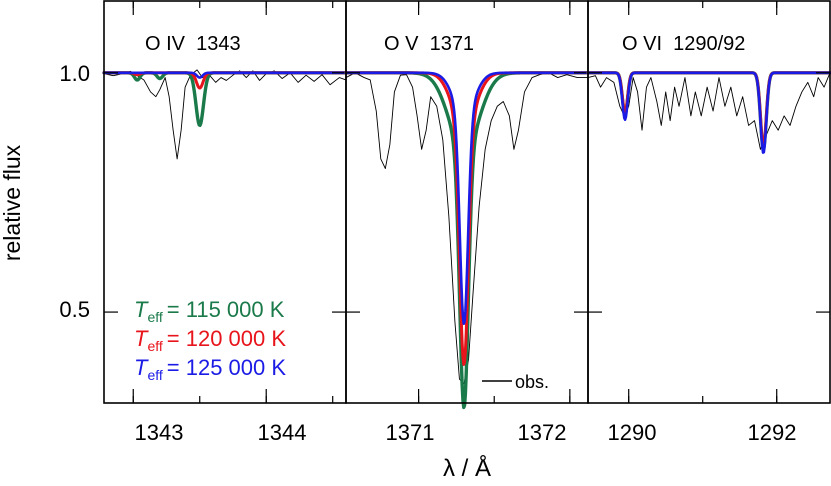  I want to click on legend-entry-115000: Teff = 115 000 K, so click(209, 311).